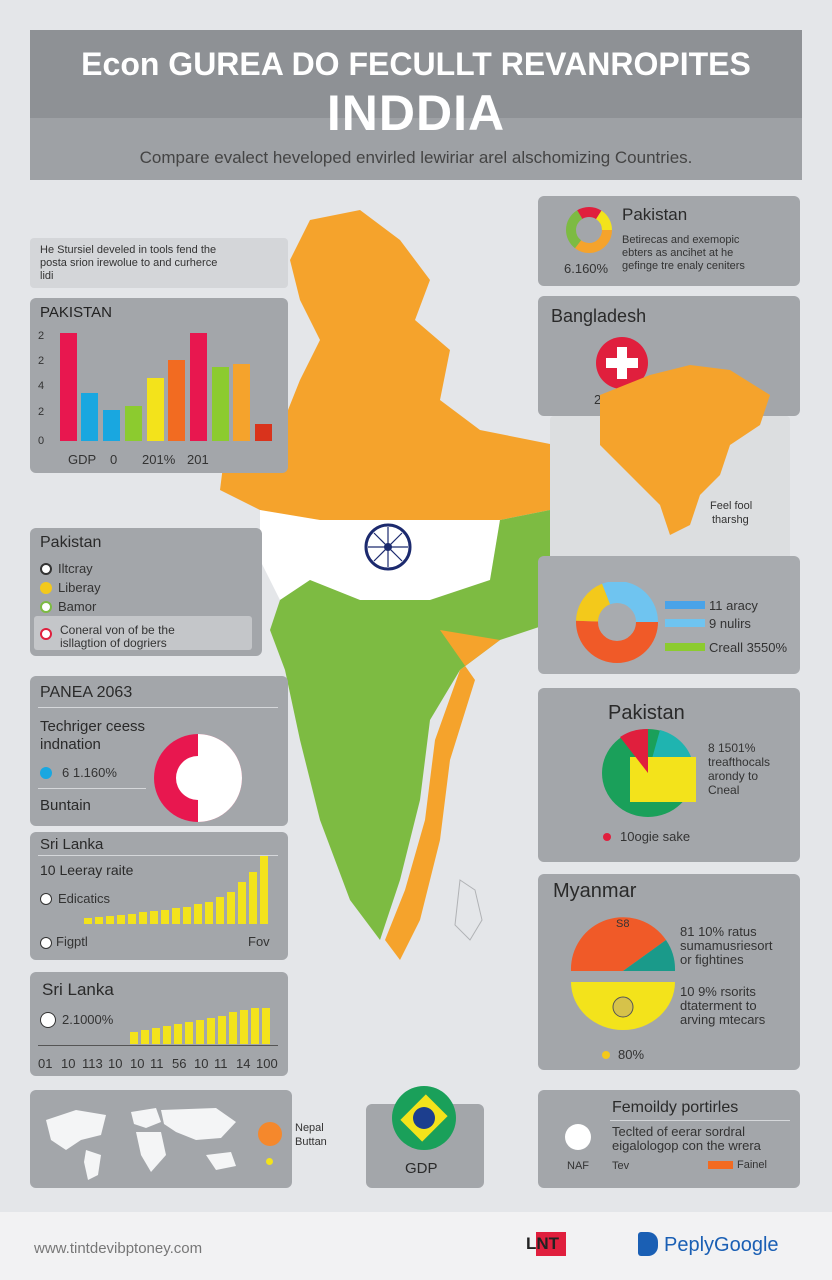  What do you see at coordinates (721, 1245) in the screenshot?
I see `paypal-logo-text: PeplyGoogle` at bounding box center [721, 1245].